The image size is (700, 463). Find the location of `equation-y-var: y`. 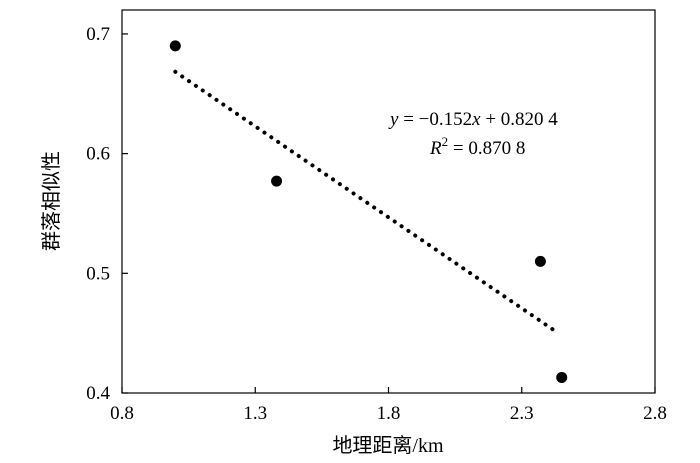

equation-y-var: y is located at coordinates (393, 119).